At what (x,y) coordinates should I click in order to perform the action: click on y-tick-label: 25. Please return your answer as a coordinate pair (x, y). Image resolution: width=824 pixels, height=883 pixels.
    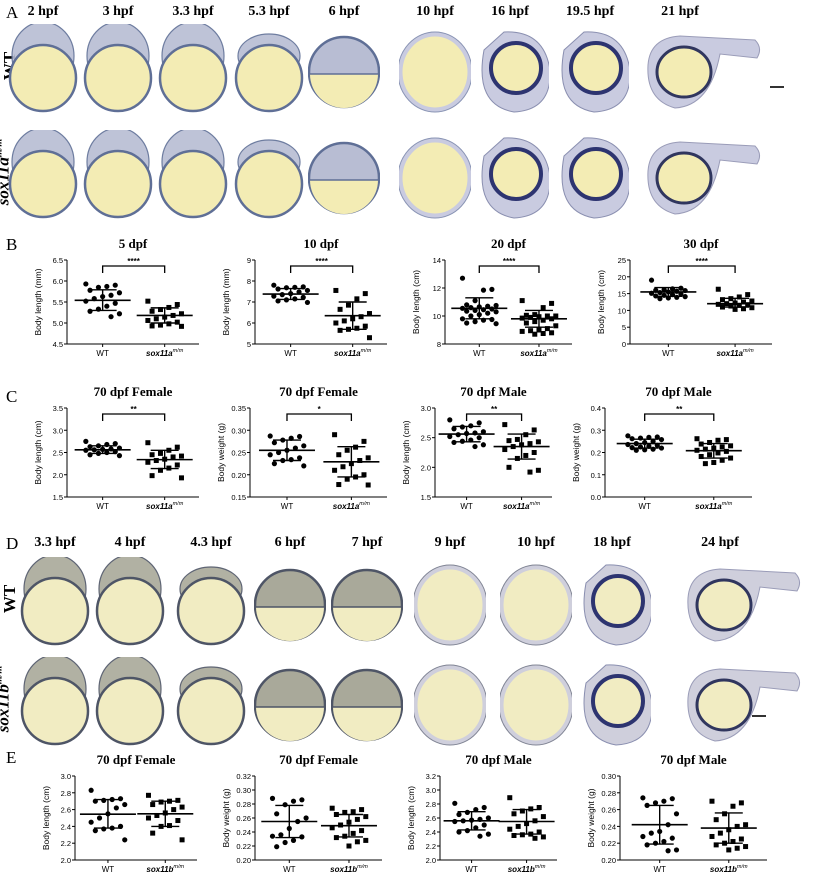
    Looking at the image, I should click on (622, 260).